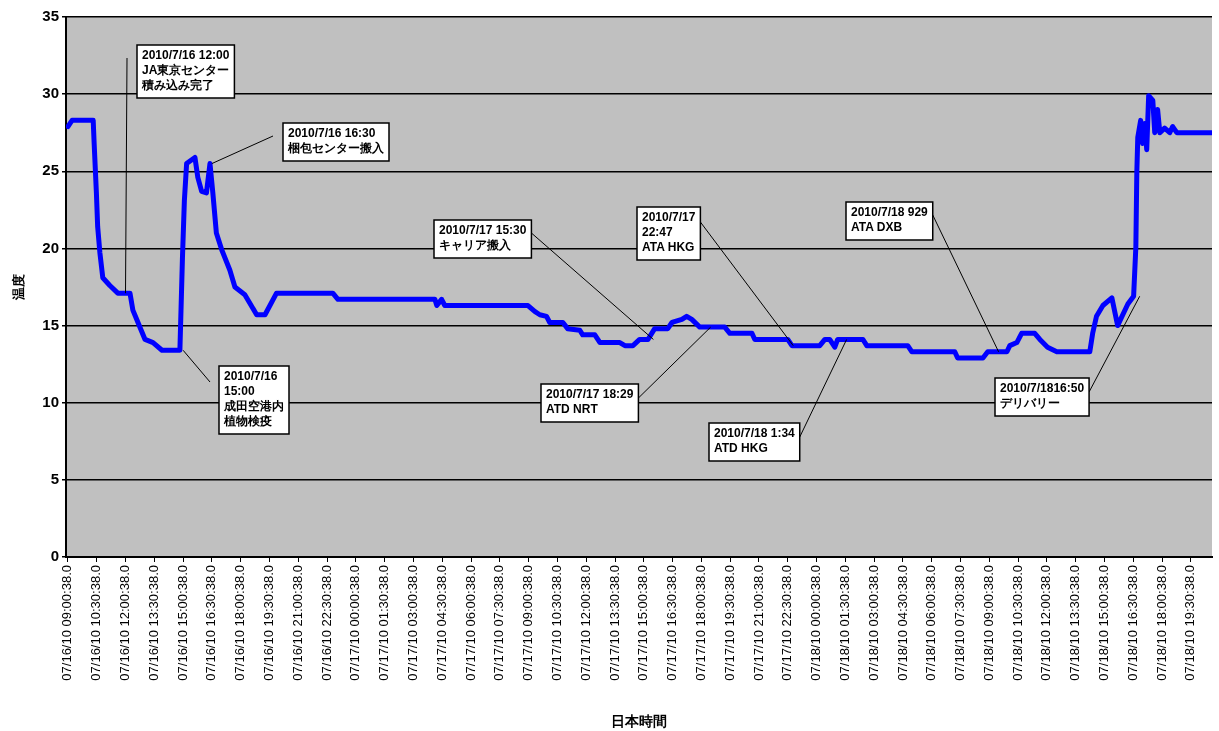 This screenshot has height=731, width=1219. What do you see at coordinates (50, 247) in the screenshot?
I see `y-tick-label: 20` at bounding box center [50, 247].